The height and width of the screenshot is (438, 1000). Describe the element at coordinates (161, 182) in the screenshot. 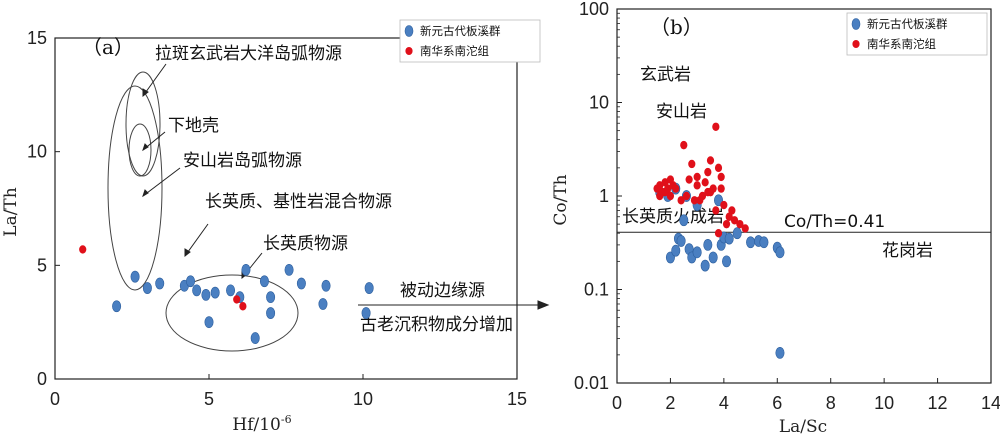

I see `arrow-andesitic-arc` at that location.